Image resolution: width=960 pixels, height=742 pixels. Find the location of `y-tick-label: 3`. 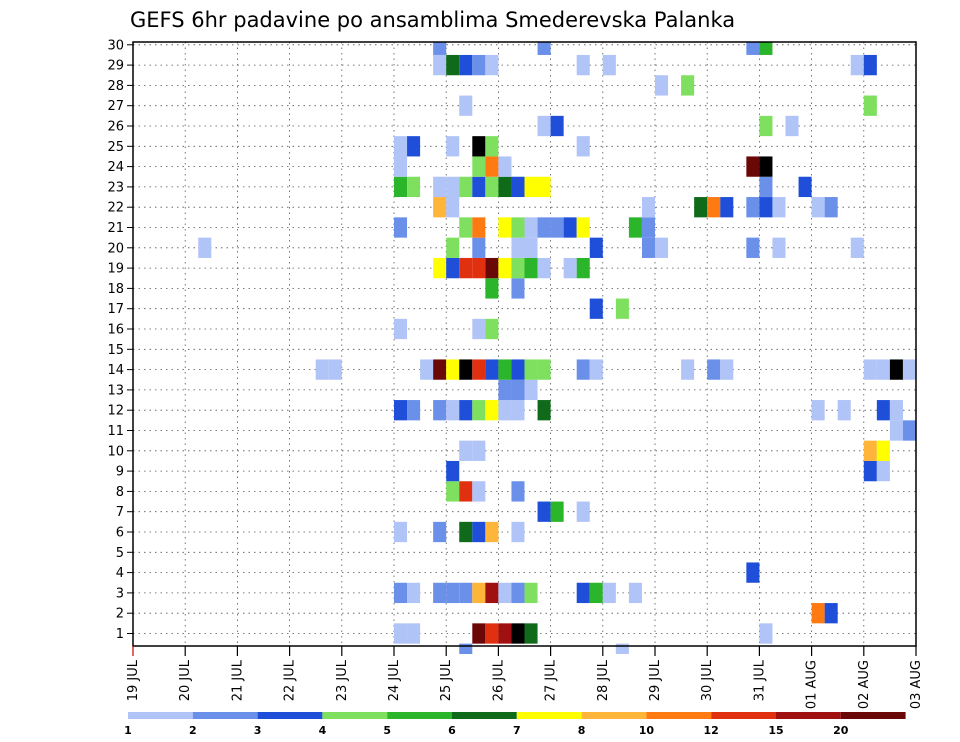

y-tick-label: 3 is located at coordinates (120, 593).